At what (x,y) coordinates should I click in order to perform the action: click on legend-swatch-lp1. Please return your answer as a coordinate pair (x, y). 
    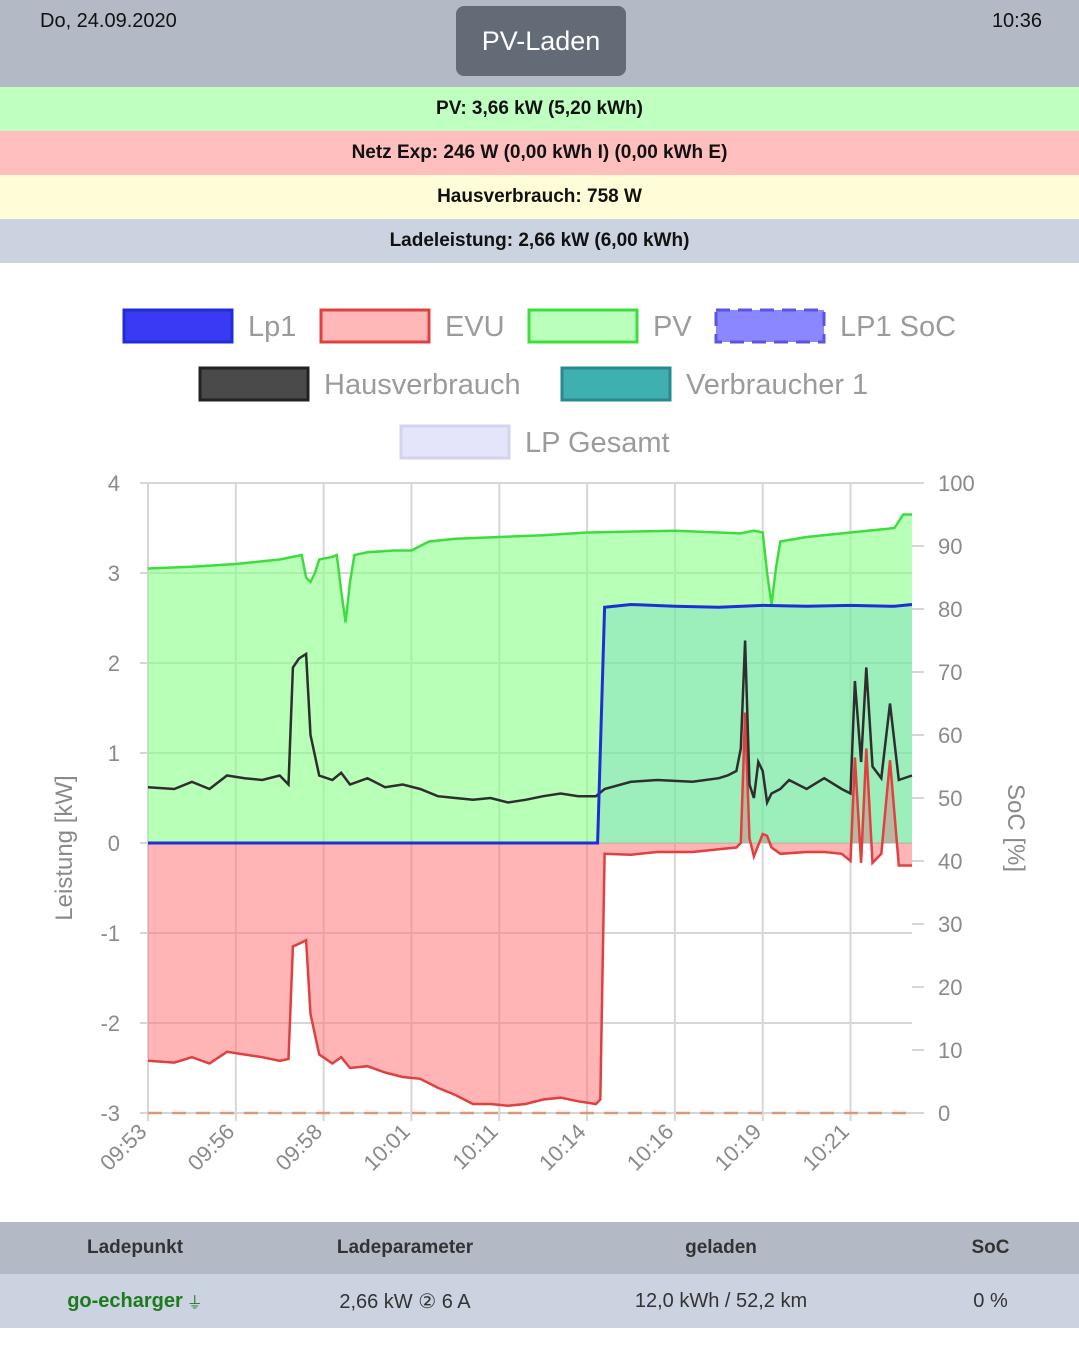
    Looking at the image, I should click on (178, 326).